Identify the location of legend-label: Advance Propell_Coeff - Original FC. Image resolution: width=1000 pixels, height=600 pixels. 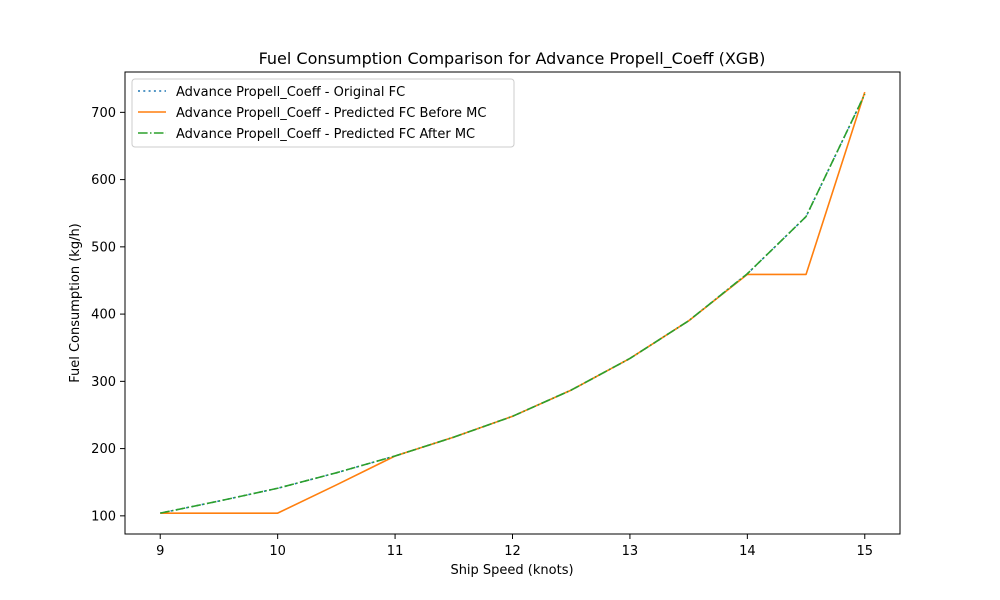
(290, 92).